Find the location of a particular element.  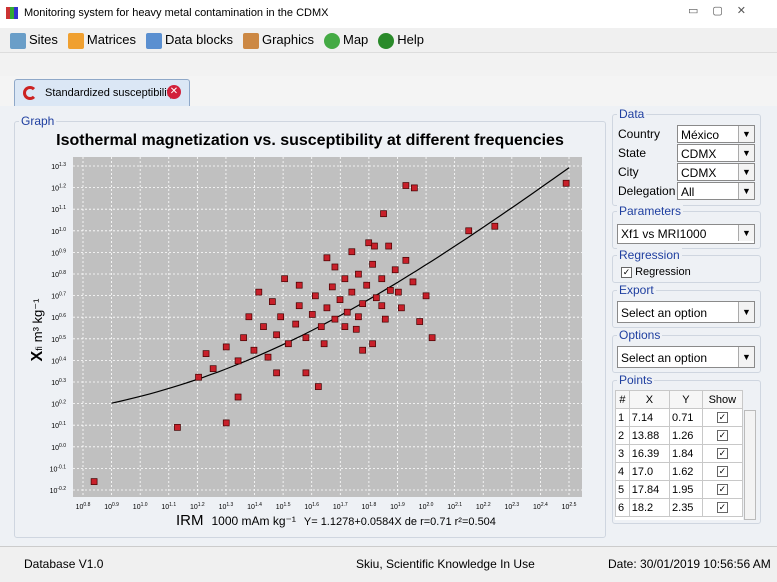

table-cell: 1 is located at coordinates (622, 417).